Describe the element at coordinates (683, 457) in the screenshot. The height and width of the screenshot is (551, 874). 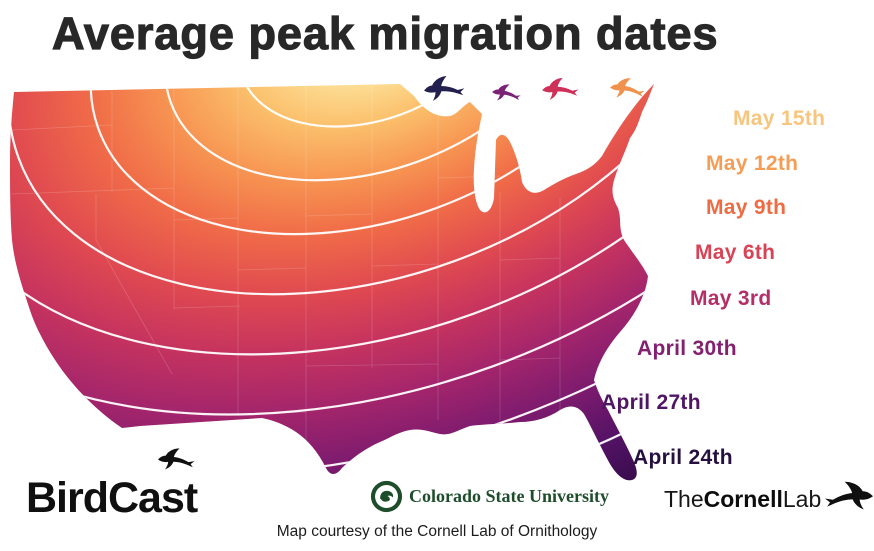
I see `date-label-april-24: April 24th` at that location.